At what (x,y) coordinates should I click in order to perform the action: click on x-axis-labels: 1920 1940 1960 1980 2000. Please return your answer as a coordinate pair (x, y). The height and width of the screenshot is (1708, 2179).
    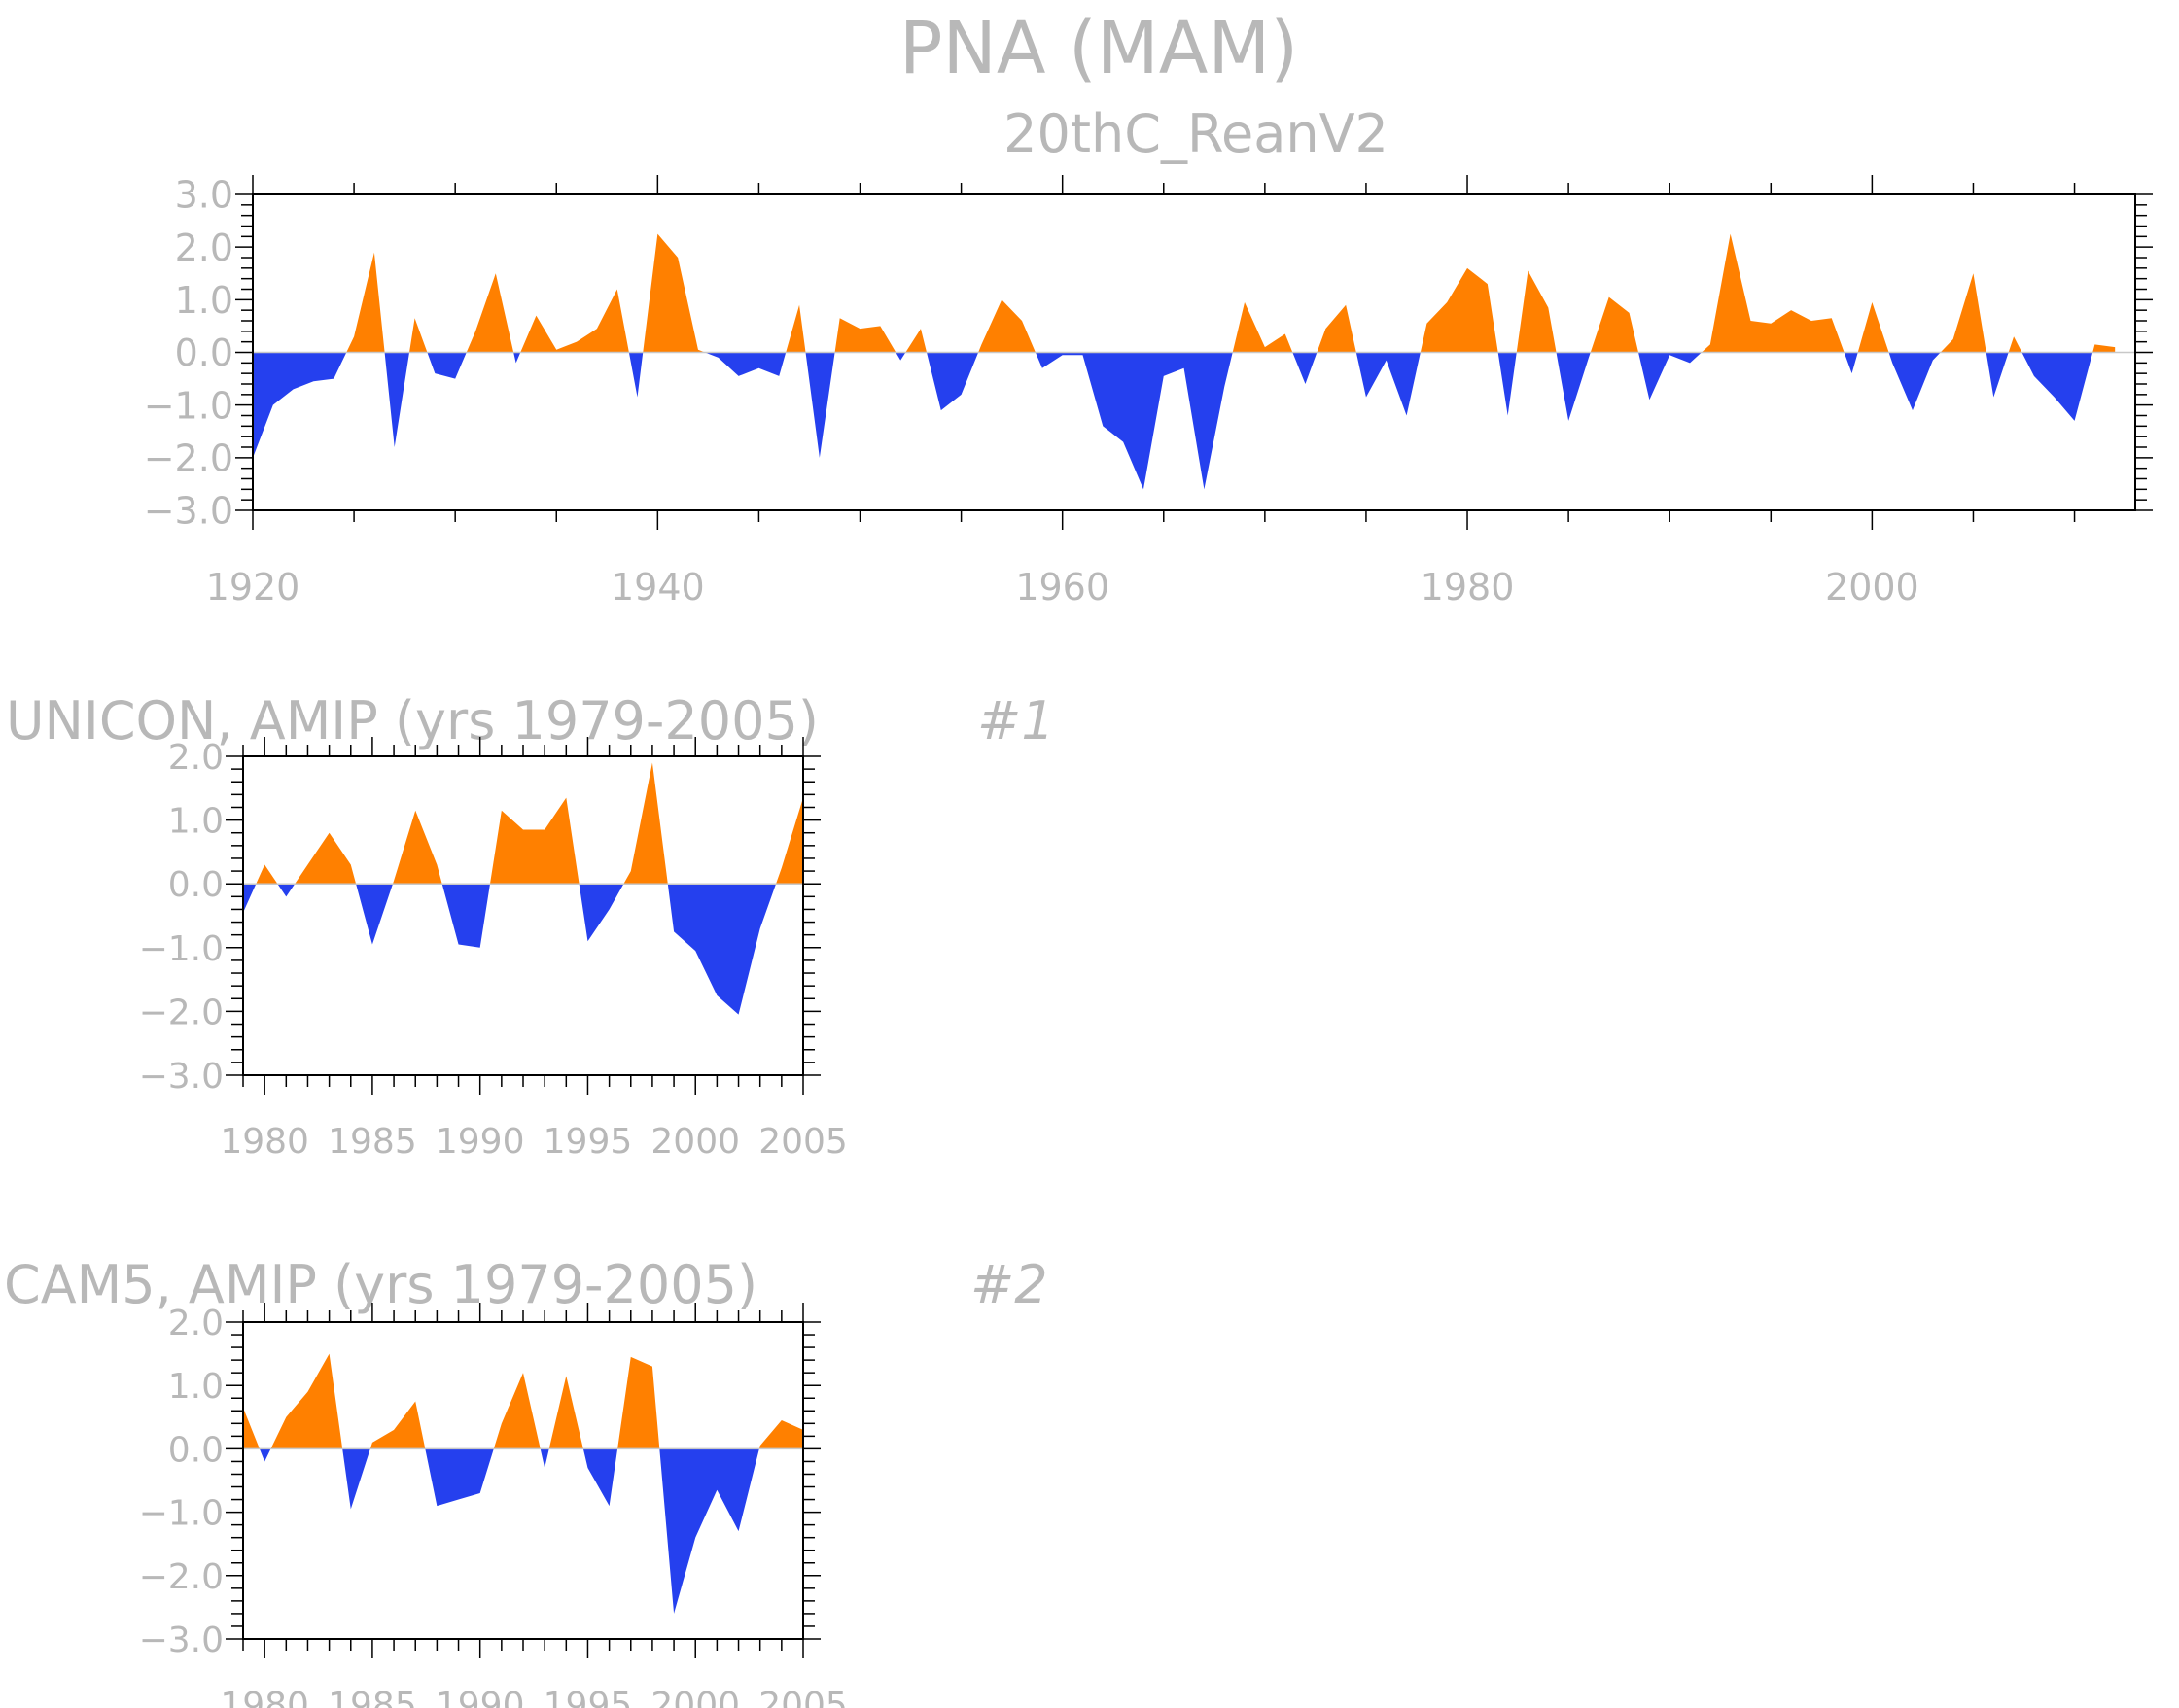
    Looking at the image, I should click on (1062, 587).